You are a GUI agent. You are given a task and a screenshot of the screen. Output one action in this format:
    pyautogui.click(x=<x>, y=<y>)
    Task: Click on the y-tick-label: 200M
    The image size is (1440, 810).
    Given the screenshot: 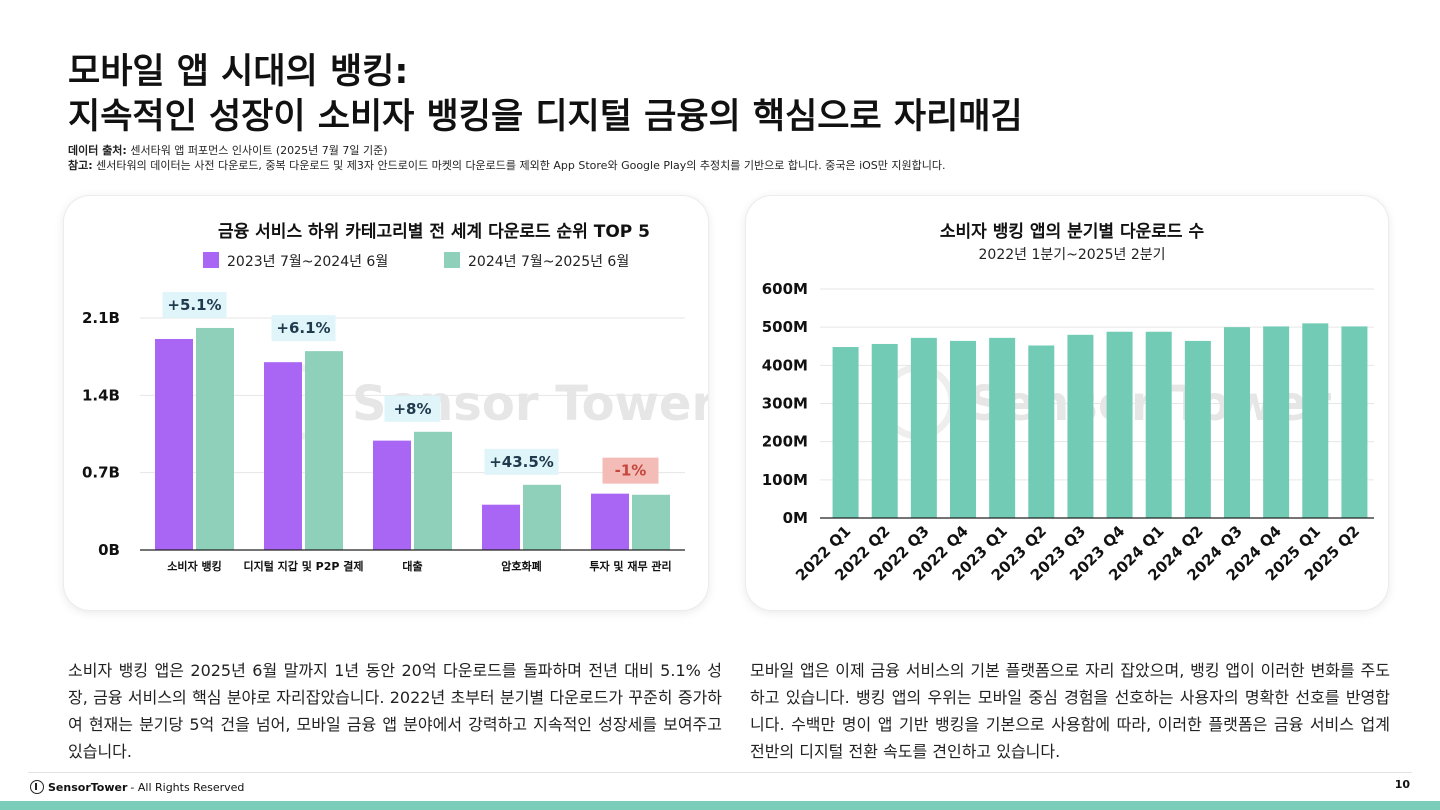 What is the action you would take?
    pyautogui.click(x=785, y=442)
    